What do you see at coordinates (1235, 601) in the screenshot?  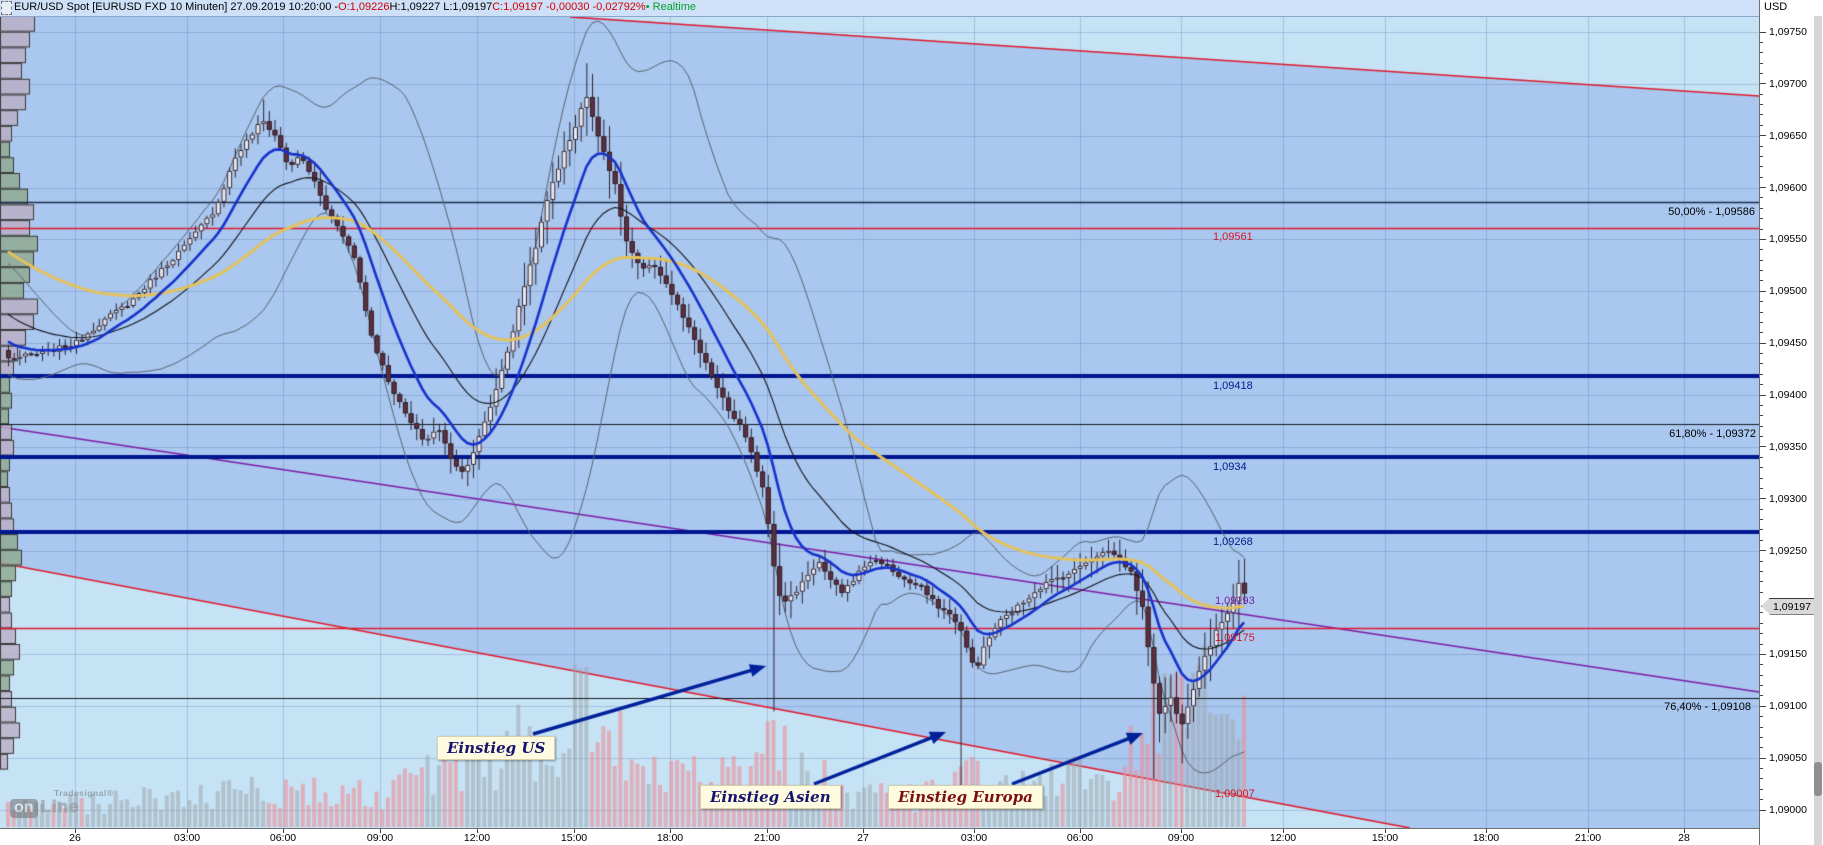 I see `price-line-label: 1,09193` at bounding box center [1235, 601].